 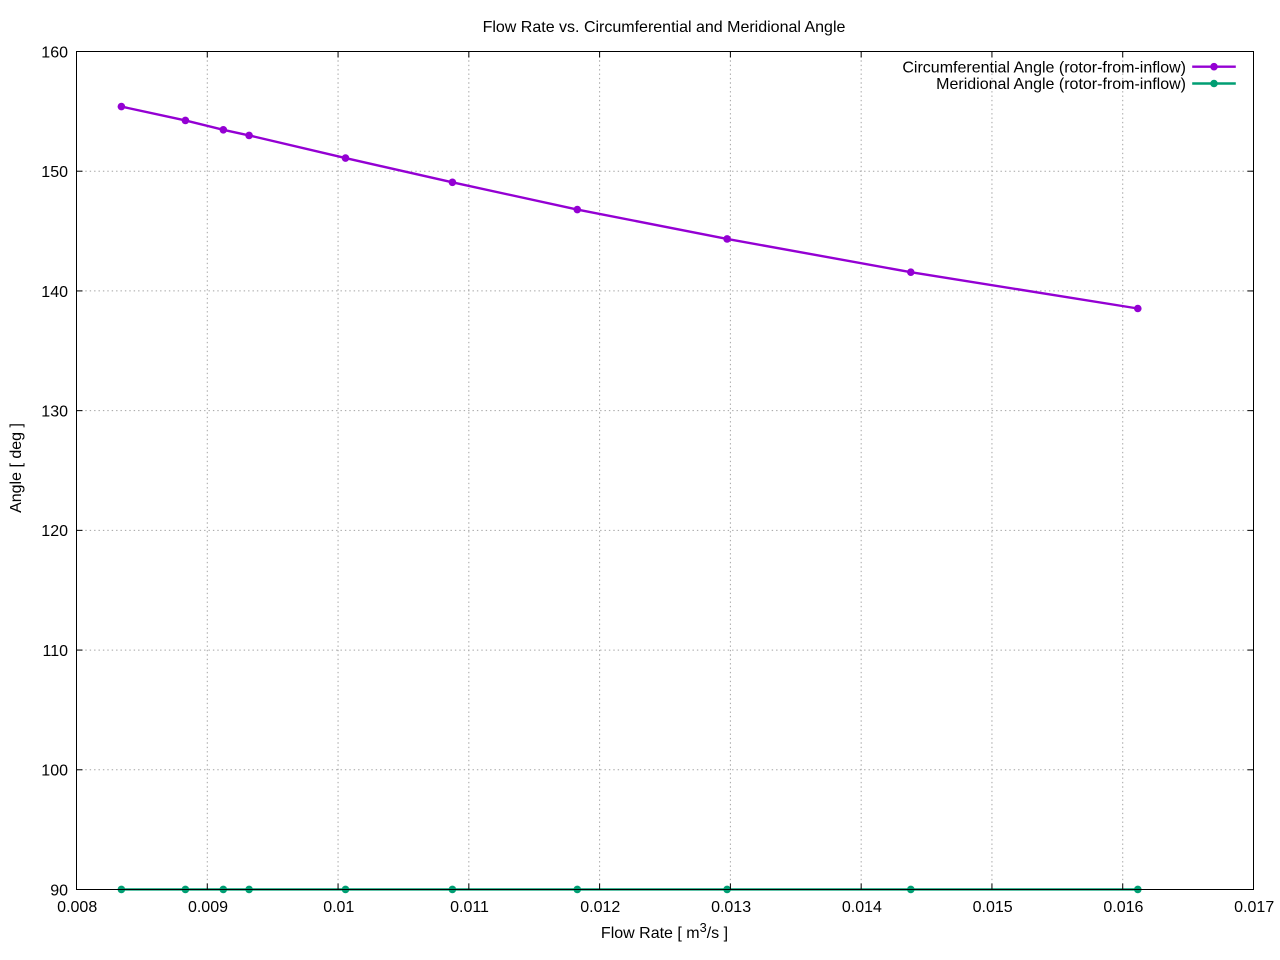 What do you see at coordinates (1061, 84) in the screenshot?
I see `svg-text:Meridional Angle (rotor-from-i: Meridional Angle (rotor-from-inflow)` at bounding box center [1061, 84].